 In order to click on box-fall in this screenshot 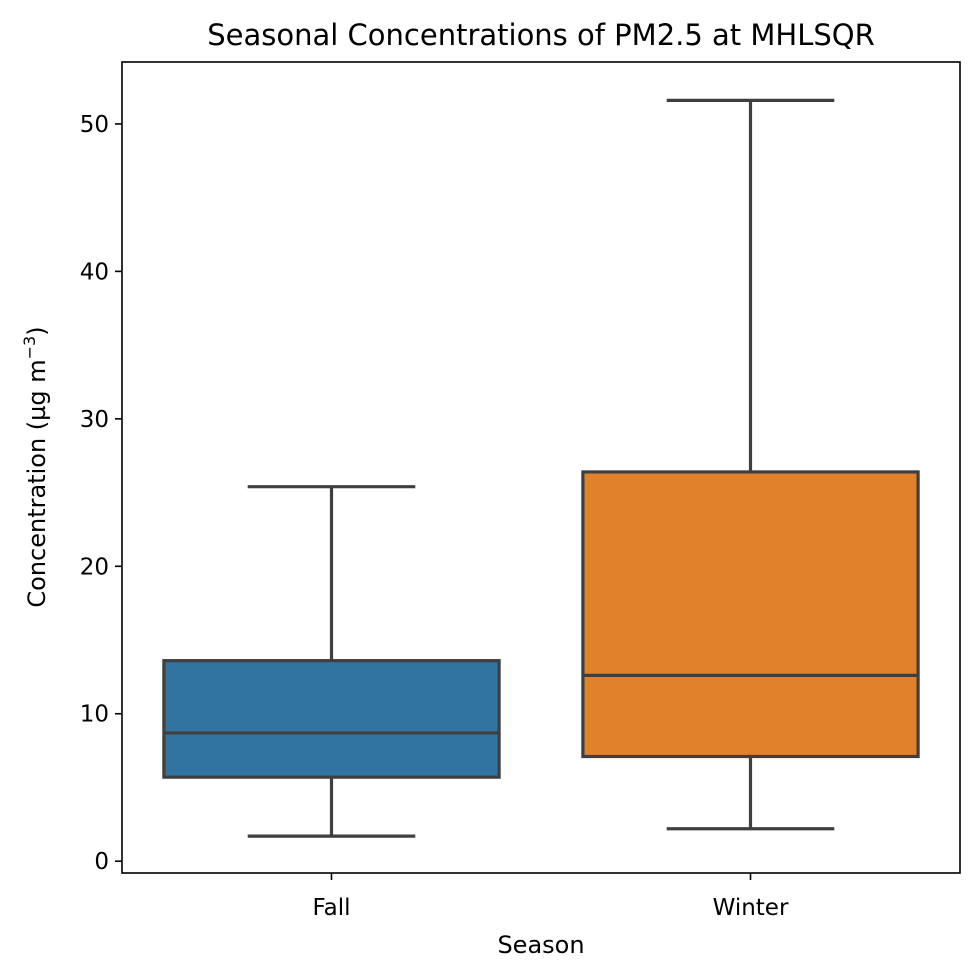, I will do `click(331, 661)`.